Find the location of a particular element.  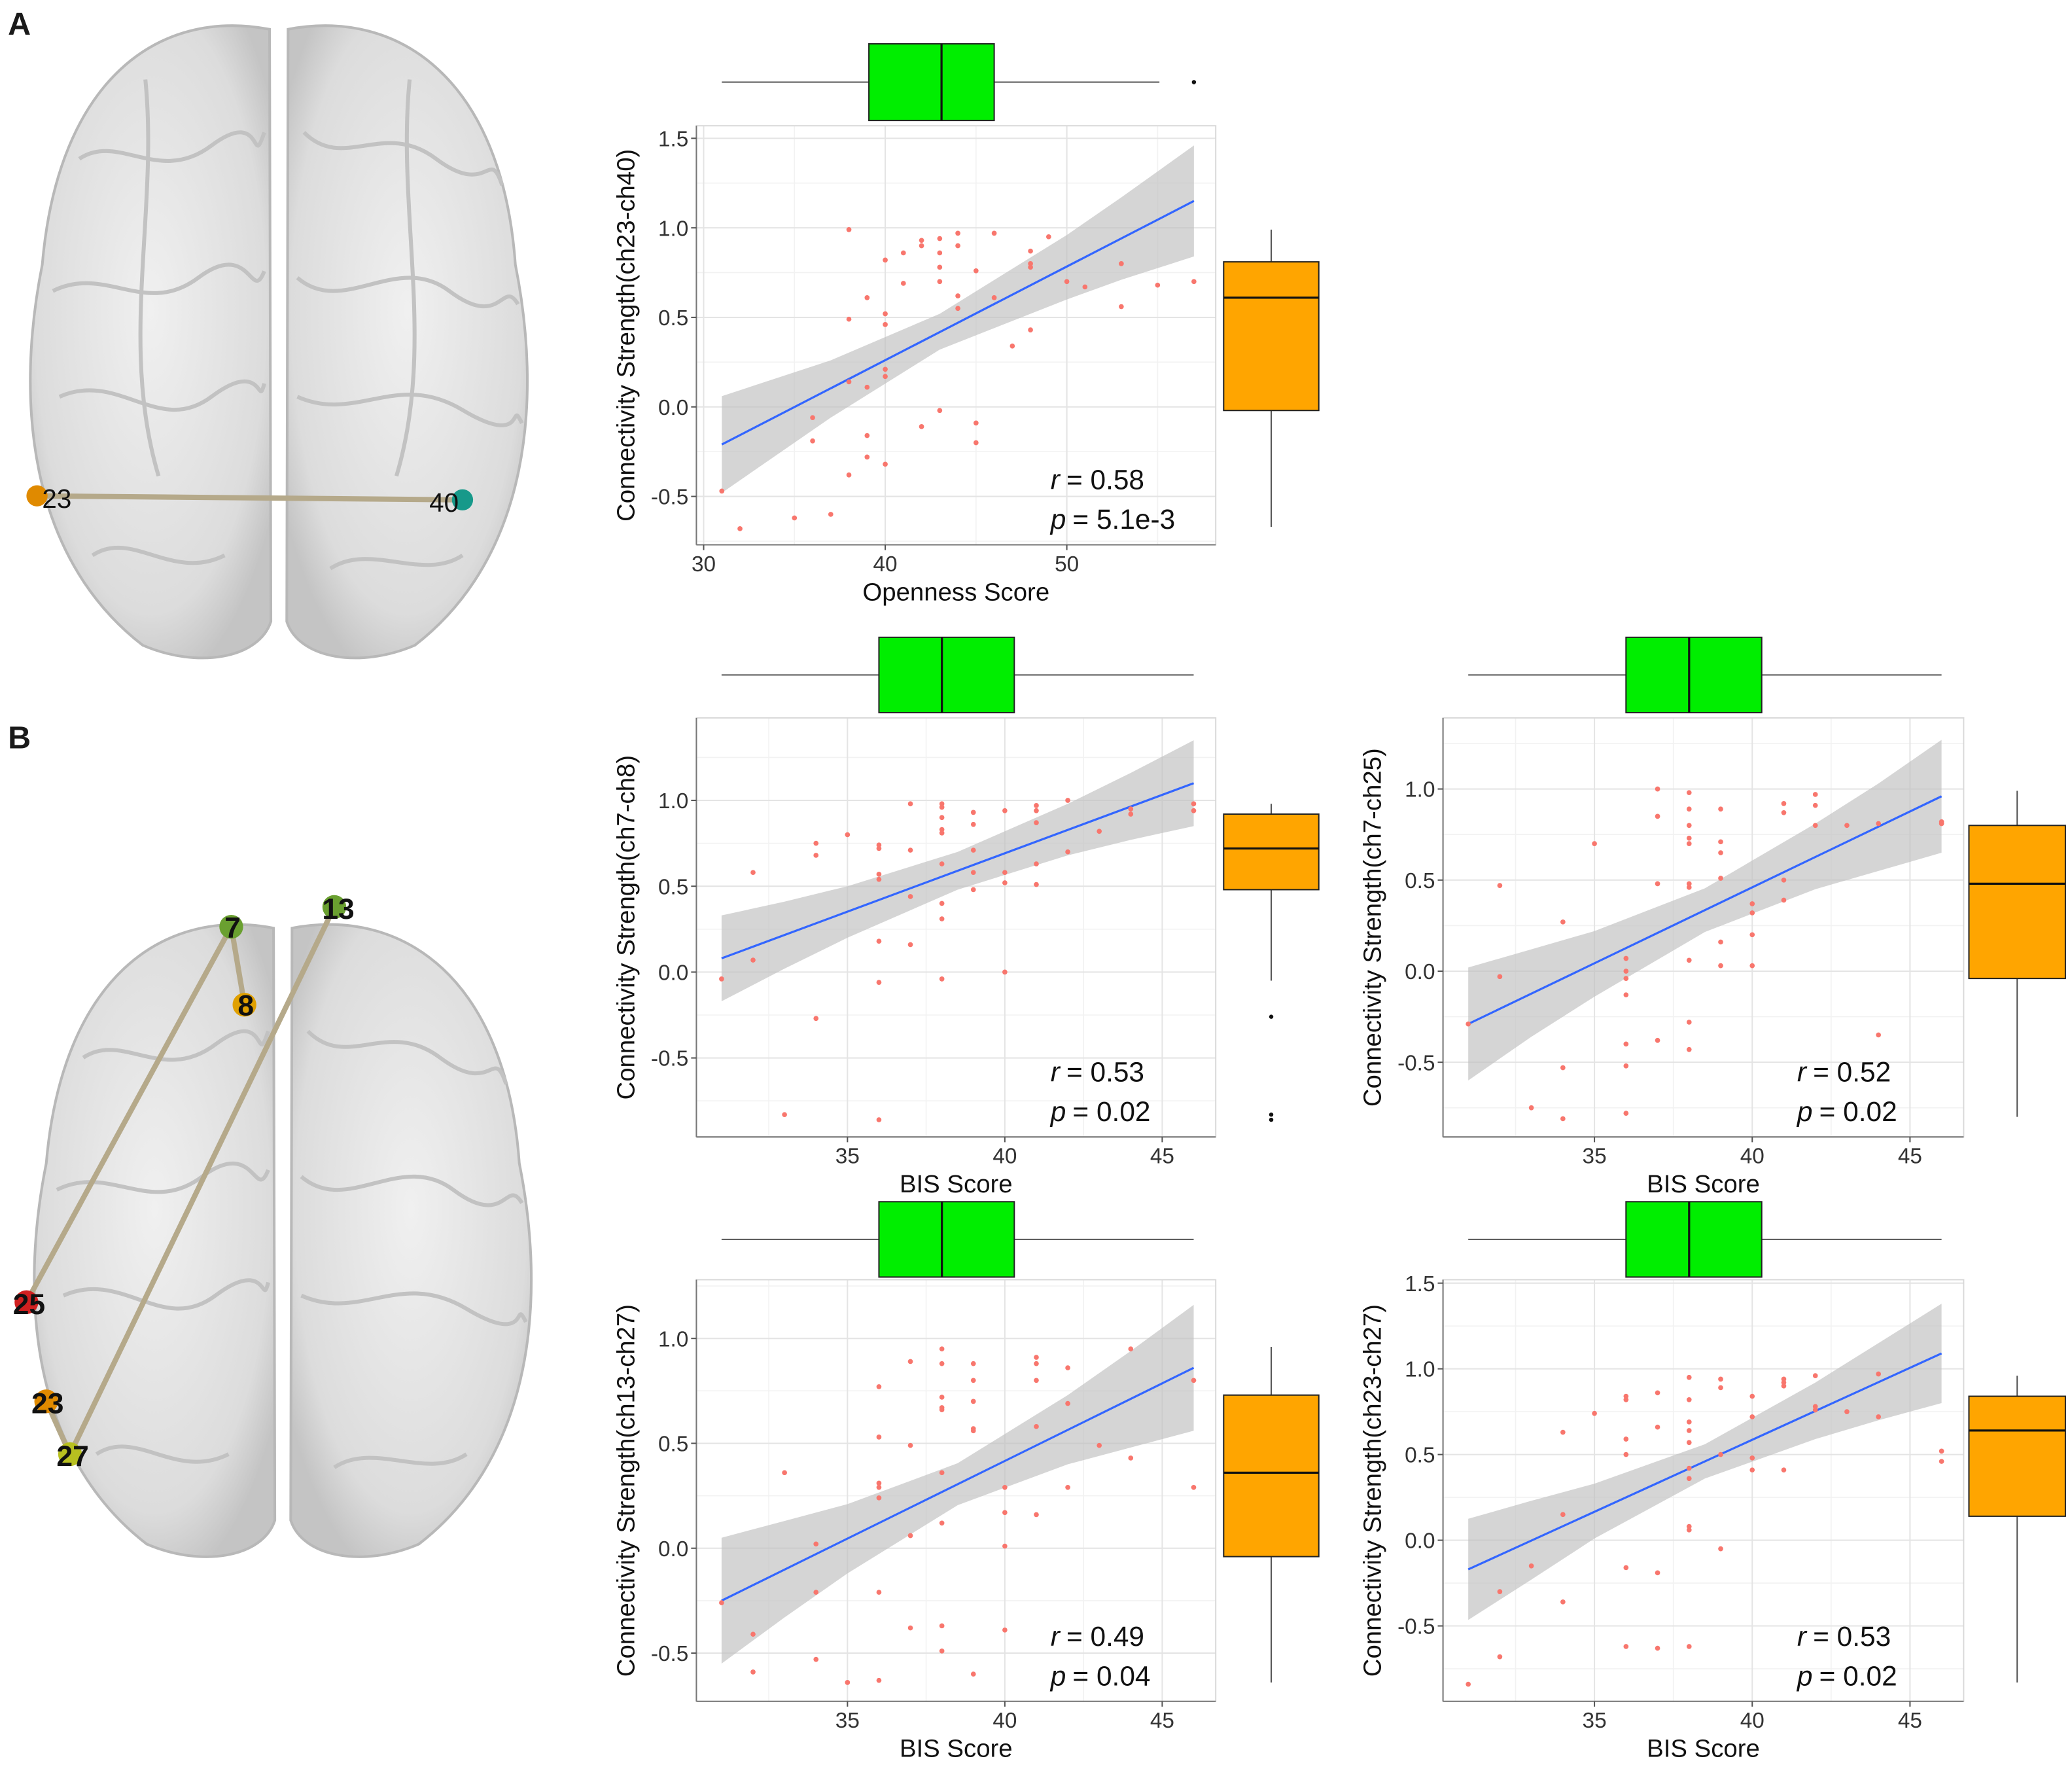

r-value: = 0.52 is located at coordinates (1852, 1071).